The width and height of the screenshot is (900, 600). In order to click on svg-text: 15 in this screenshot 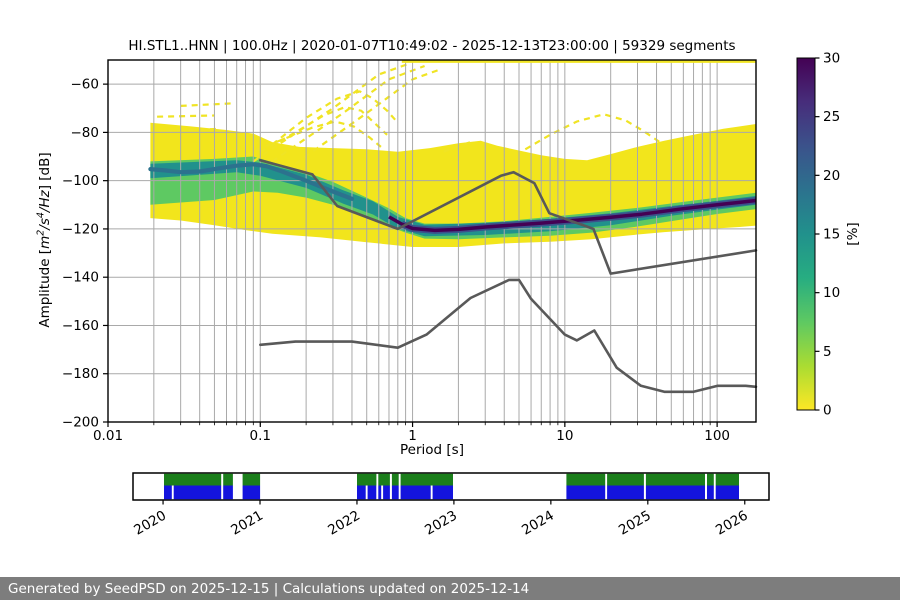, I will do `click(831, 235)`.